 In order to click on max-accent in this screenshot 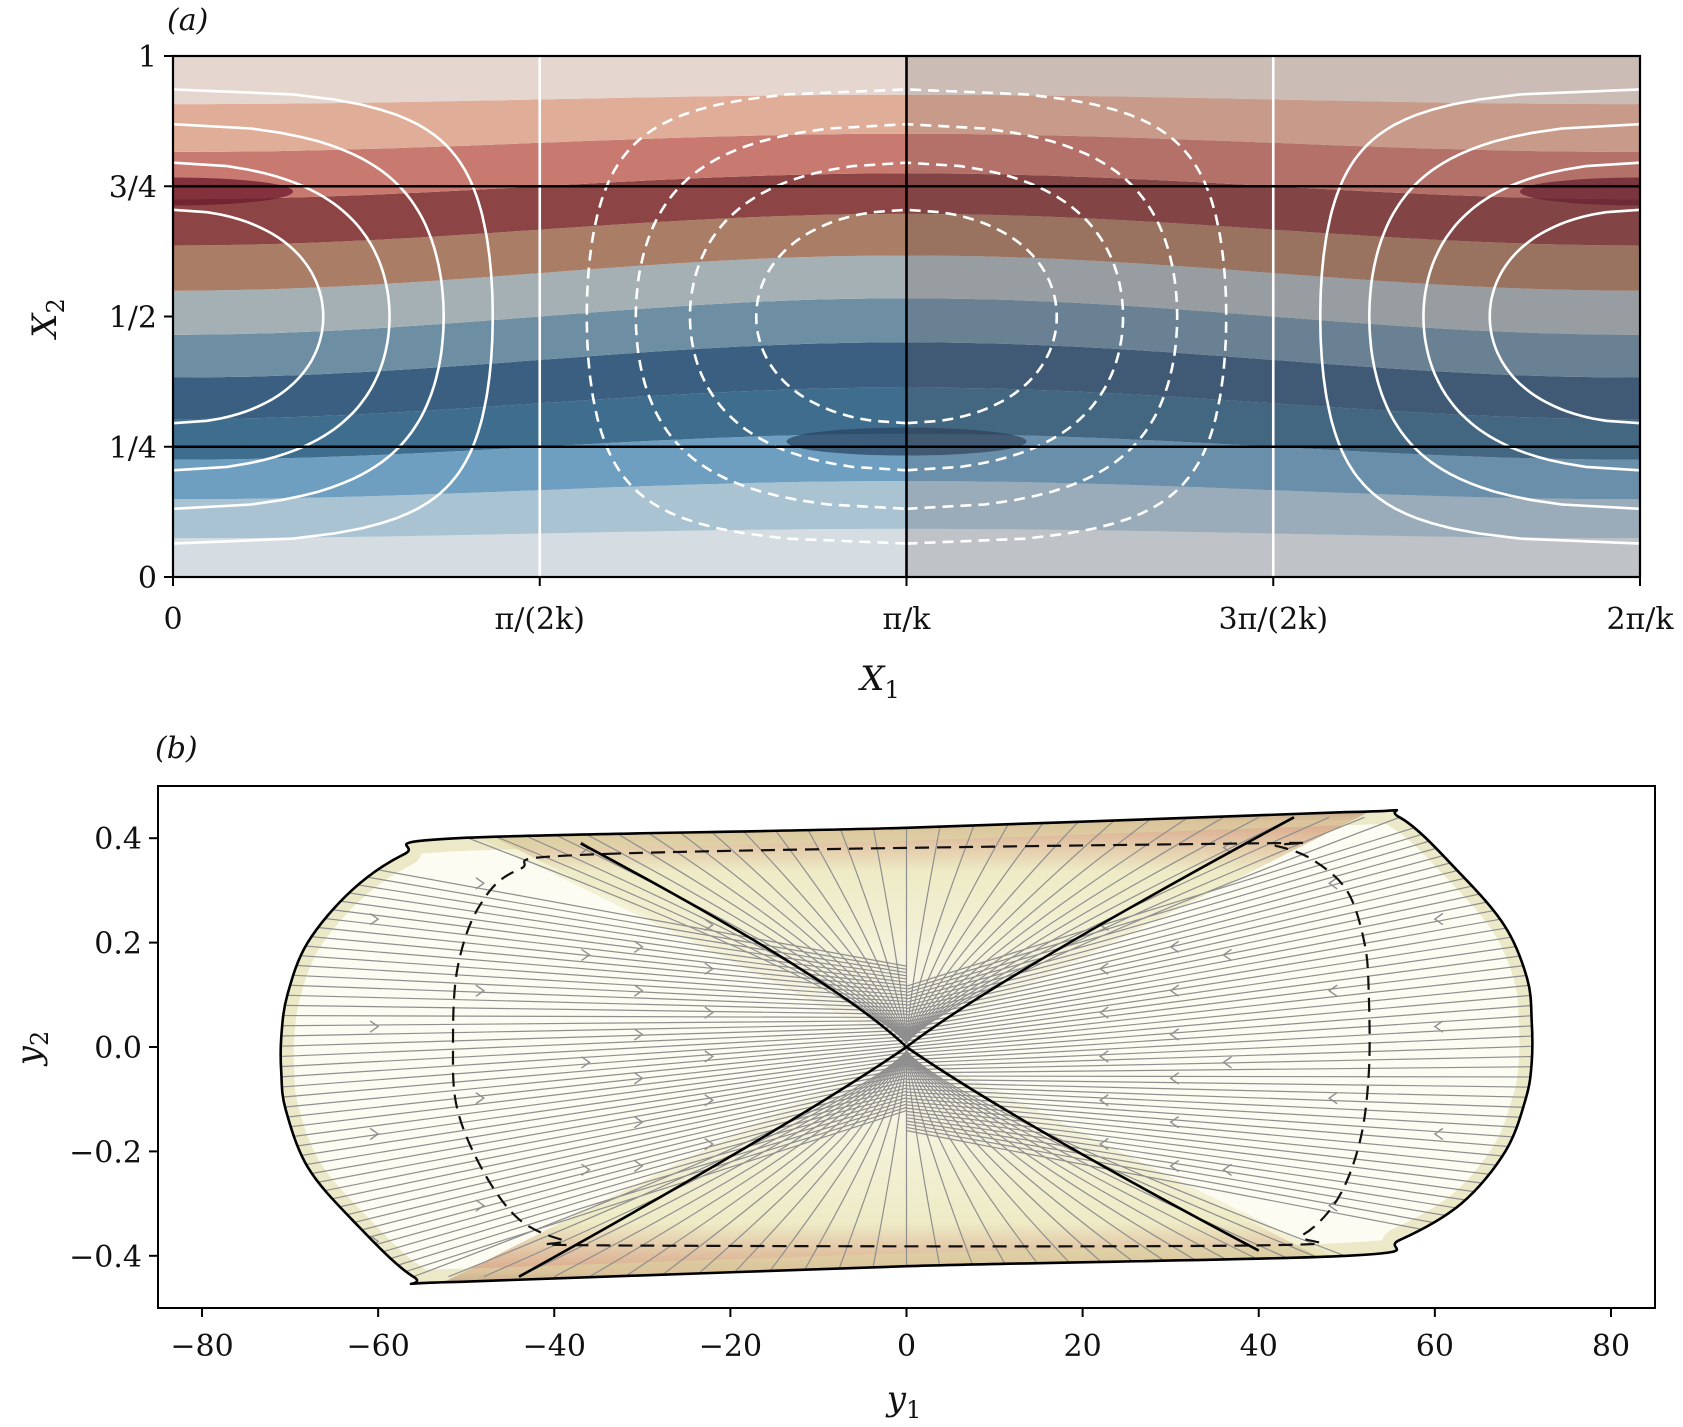, I will do `click(1580, 191)`.